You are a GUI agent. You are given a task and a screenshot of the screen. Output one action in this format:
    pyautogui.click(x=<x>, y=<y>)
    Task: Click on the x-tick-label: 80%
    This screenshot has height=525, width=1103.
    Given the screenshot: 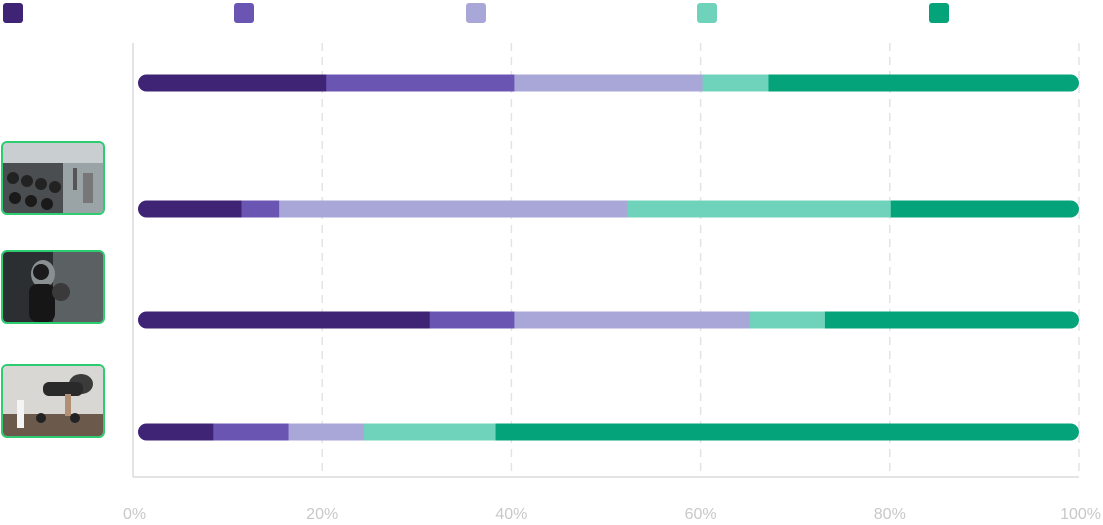 What is the action you would take?
    pyautogui.click(x=890, y=514)
    